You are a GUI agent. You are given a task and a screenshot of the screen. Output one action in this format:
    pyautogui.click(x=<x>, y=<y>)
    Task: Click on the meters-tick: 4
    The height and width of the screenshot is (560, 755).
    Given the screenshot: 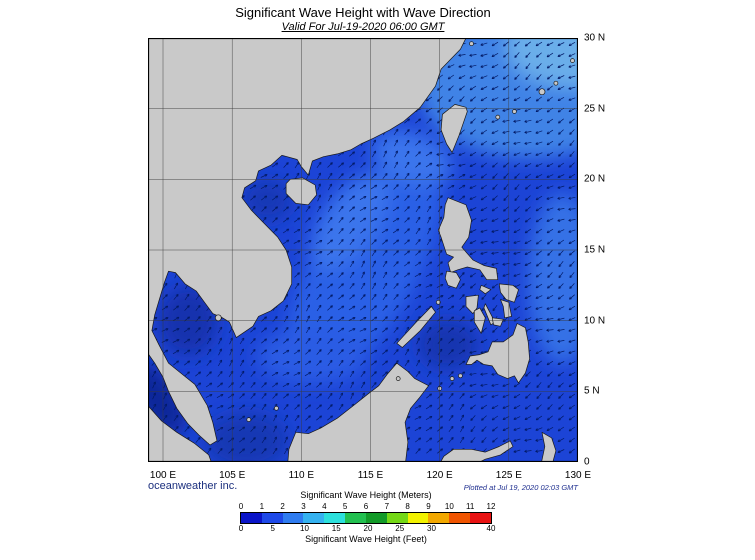 What is the action you would take?
    pyautogui.click(x=324, y=506)
    